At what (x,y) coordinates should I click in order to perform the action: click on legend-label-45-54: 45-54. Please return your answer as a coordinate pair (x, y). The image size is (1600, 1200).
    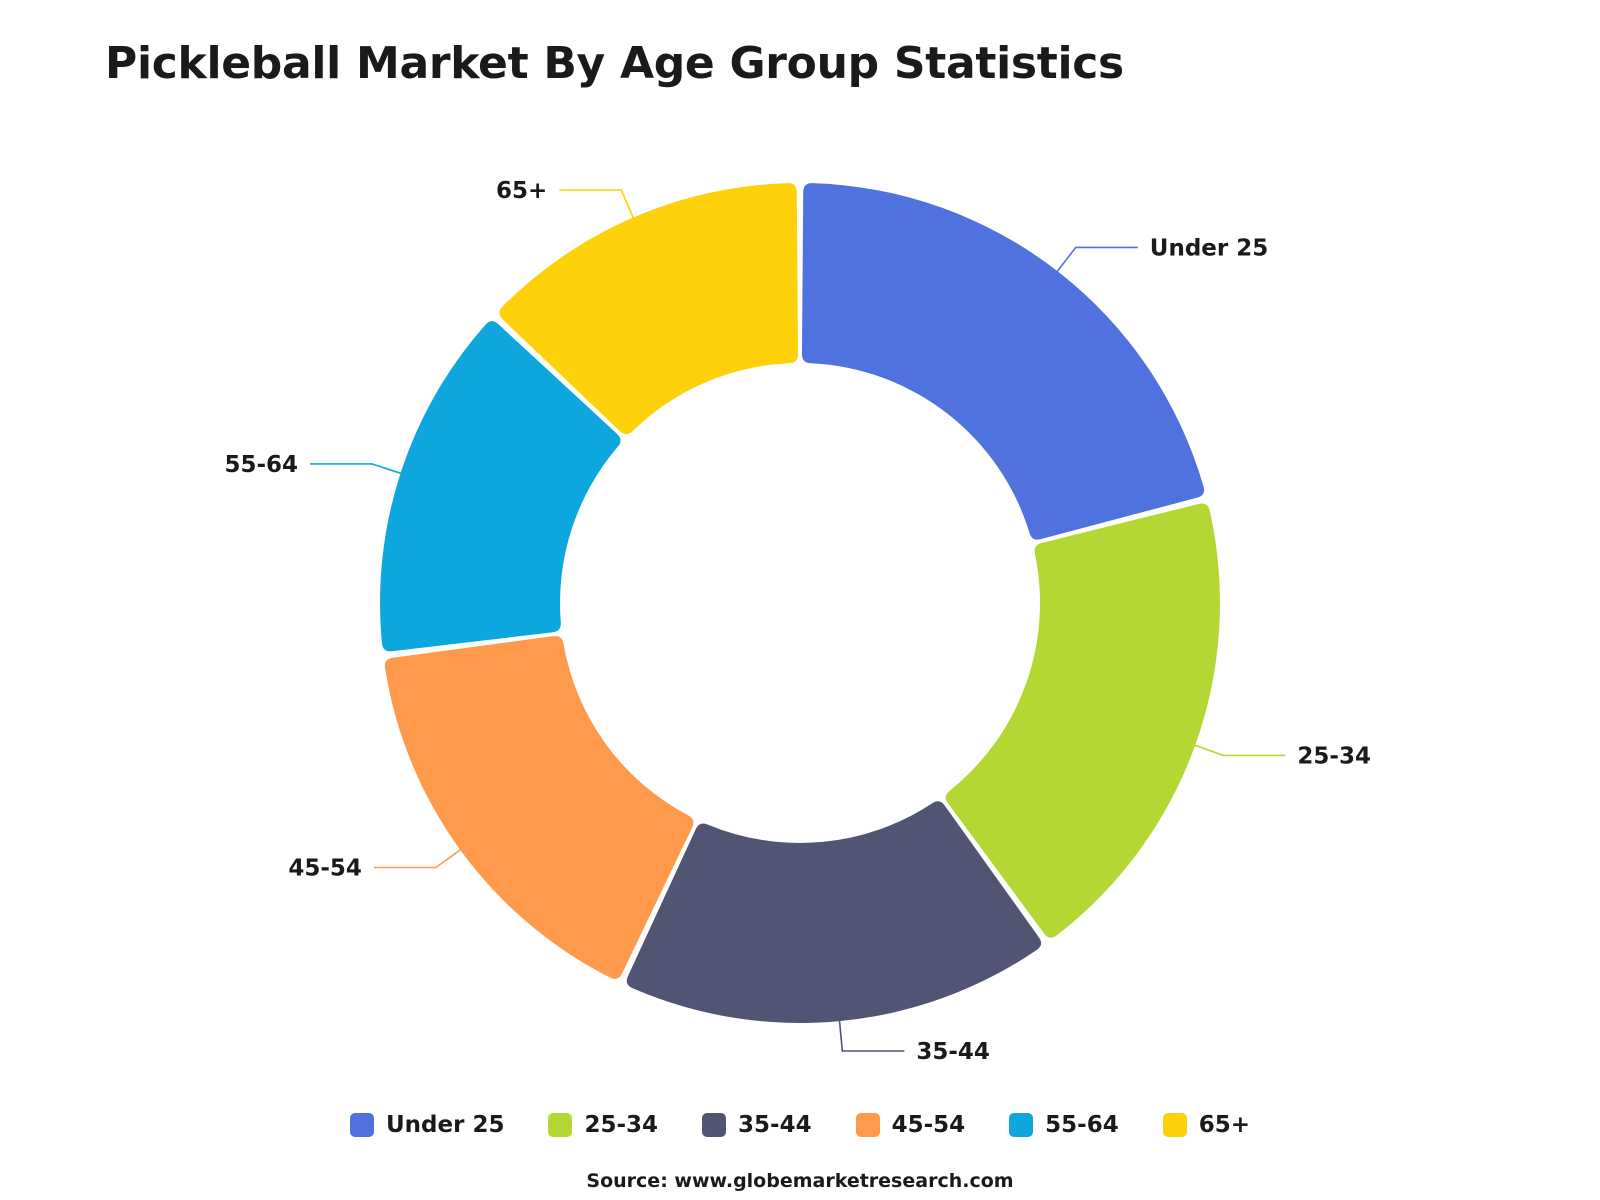
    Looking at the image, I should click on (928, 1125).